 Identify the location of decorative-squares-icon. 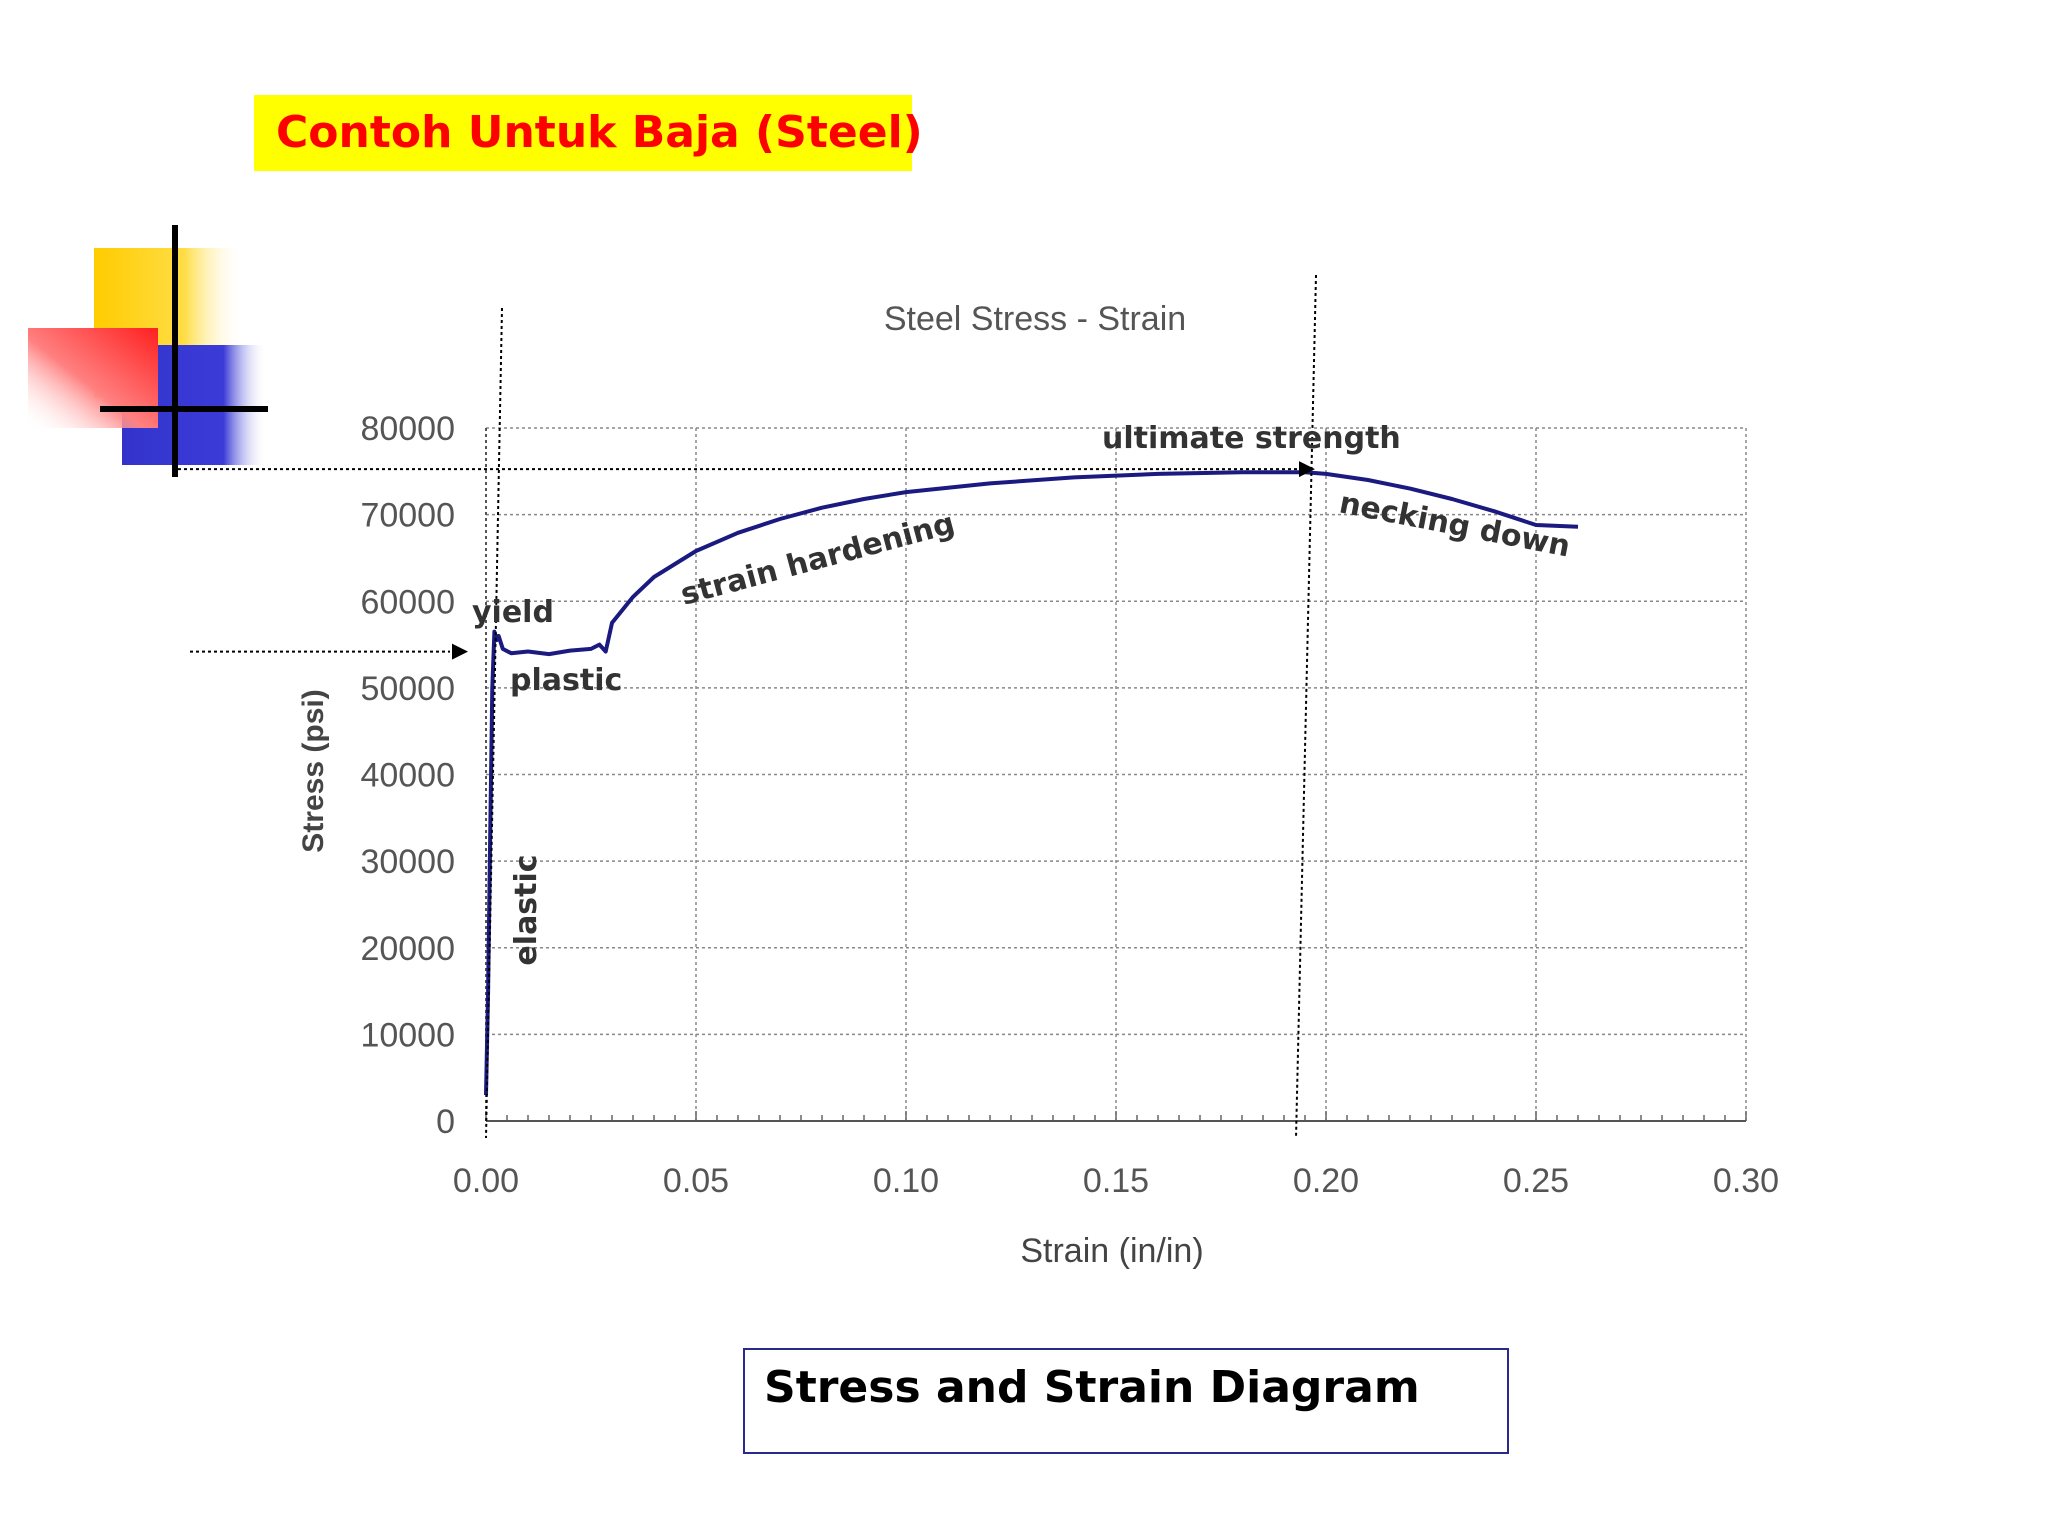
(148, 351).